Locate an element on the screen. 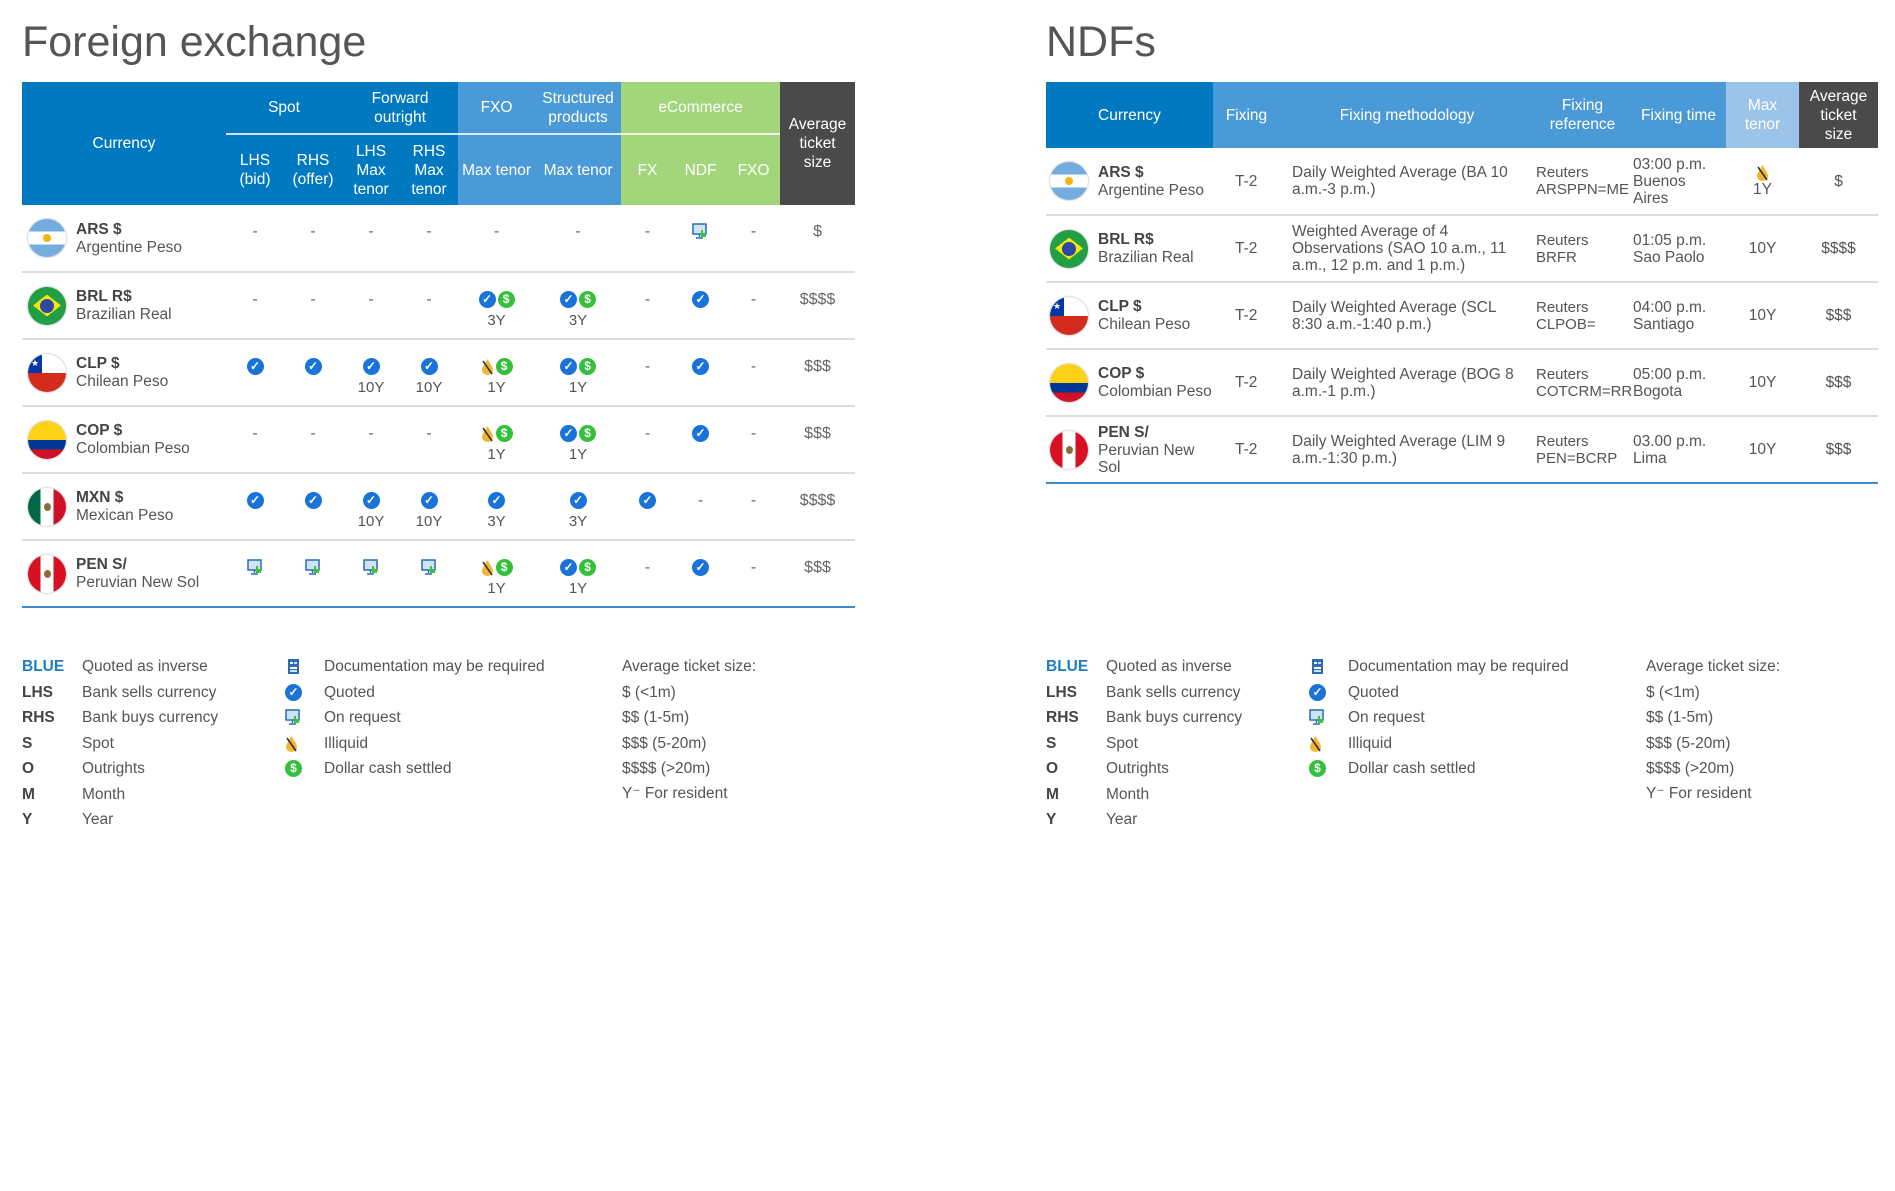 The height and width of the screenshot is (1191, 1895). max-tenor: 10Y is located at coordinates (1762, 449).